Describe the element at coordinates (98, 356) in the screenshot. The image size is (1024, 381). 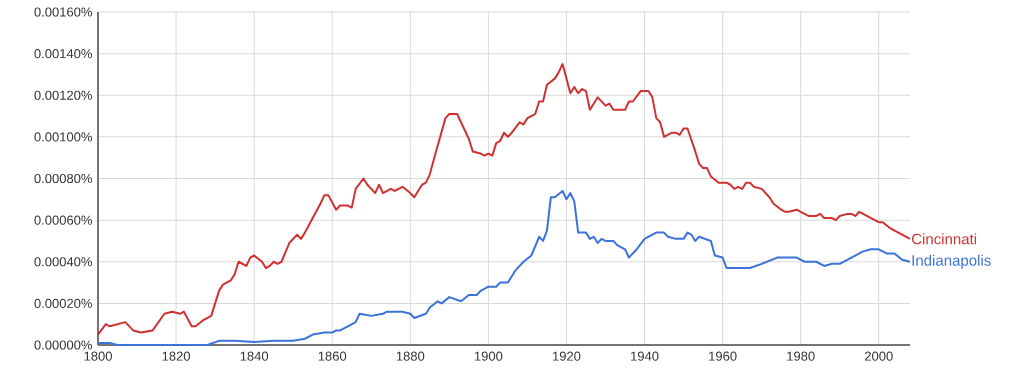
I see `x-tick-label: 1800` at that location.